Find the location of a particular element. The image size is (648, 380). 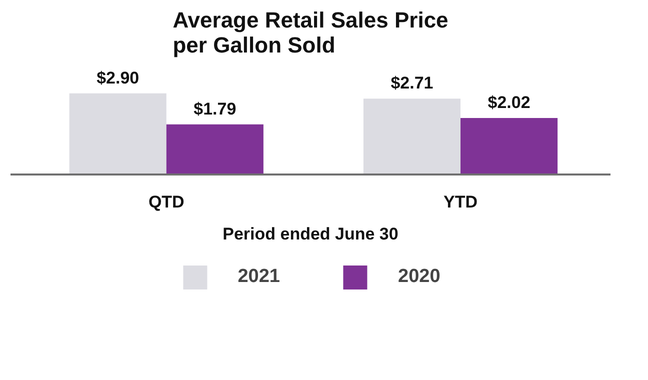

x-axis-title: Period ended June 30 is located at coordinates (310, 234).